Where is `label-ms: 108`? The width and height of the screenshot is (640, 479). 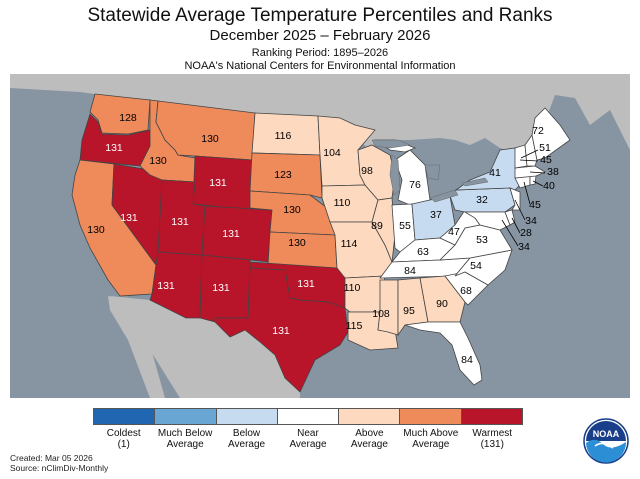
label-ms: 108 is located at coordinates (381, 314).